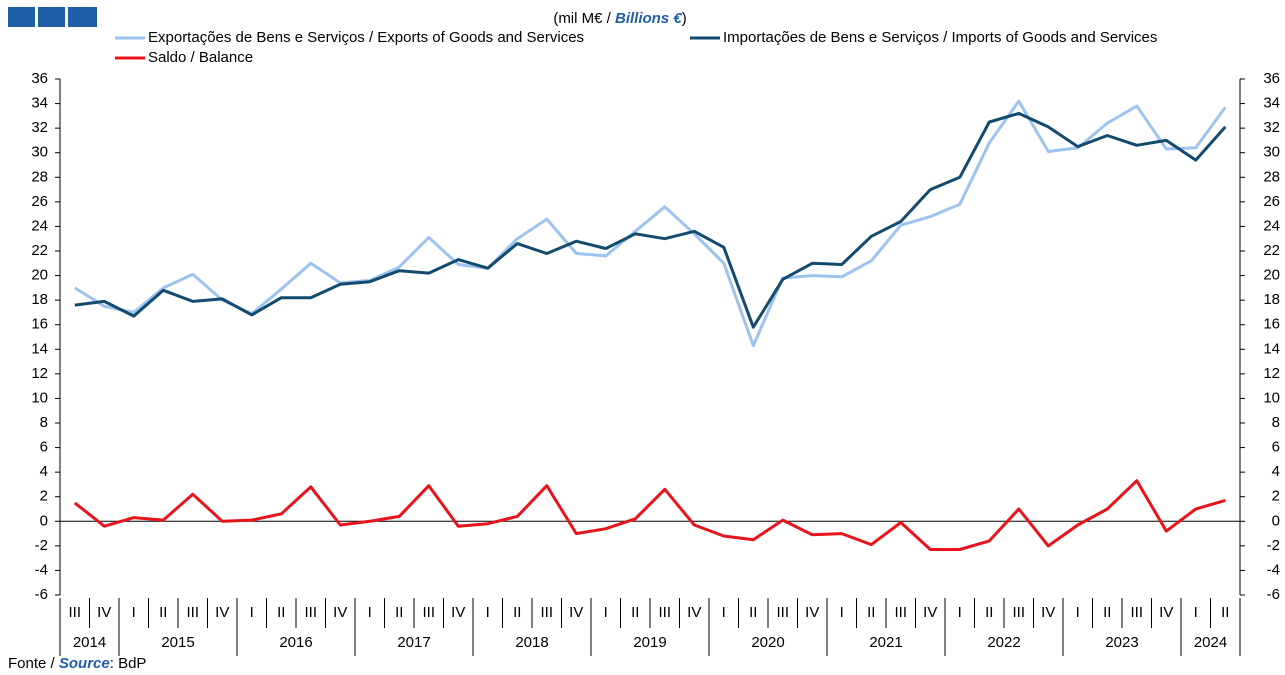  Describe the element at coordinates (1271, 127) in the screenshot. I see `y2-tick-label: 32` at that location.